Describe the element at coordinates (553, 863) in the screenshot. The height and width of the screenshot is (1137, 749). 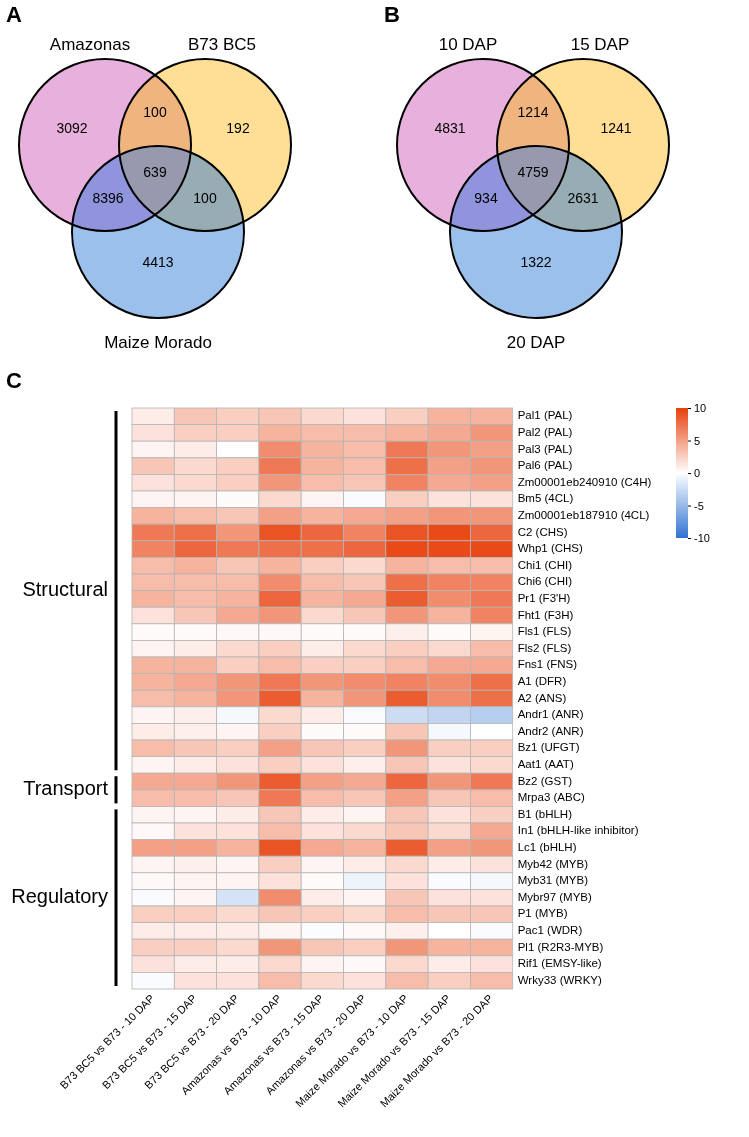
I see `y-tick-label: Myb42 (MYB)` at that location.